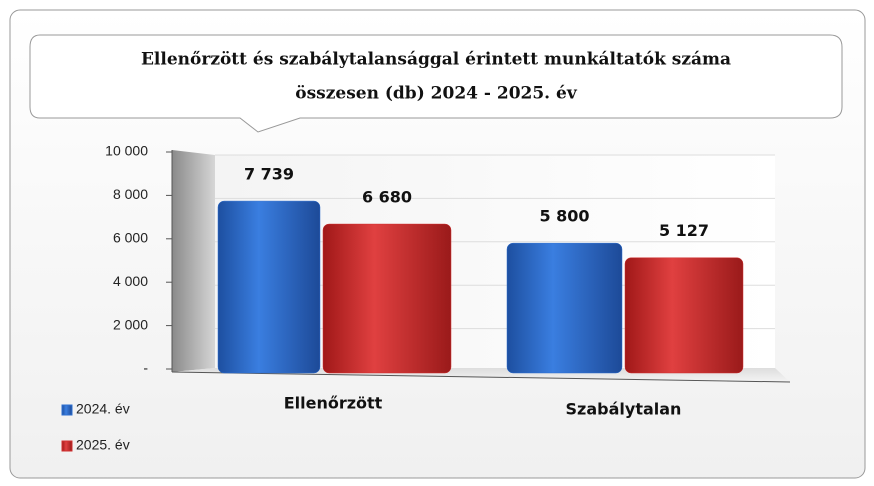 The height and width of the screenshot is (486, 874). Describe the element at coordinates (103, 409) in the screenshot. I see `legend-label: 2024. év` at that location.